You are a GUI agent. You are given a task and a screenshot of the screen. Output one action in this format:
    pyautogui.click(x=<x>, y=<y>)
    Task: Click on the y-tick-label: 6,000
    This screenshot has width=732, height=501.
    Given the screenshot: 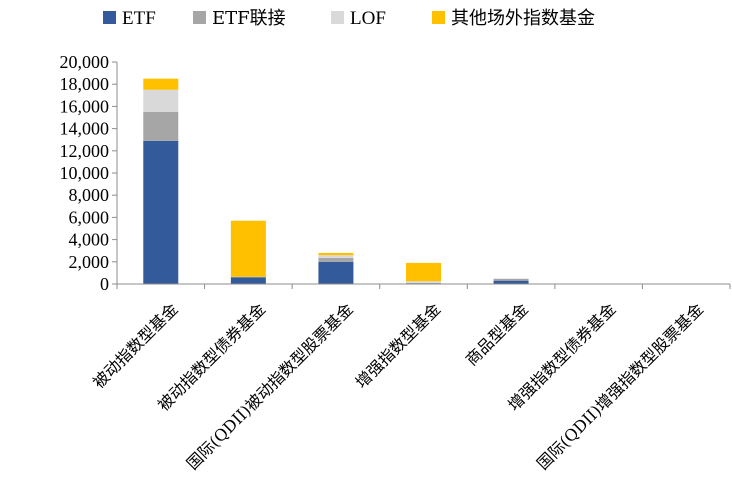 What is the action you would take?
    pyautogui.click(x=89, y=217)
    